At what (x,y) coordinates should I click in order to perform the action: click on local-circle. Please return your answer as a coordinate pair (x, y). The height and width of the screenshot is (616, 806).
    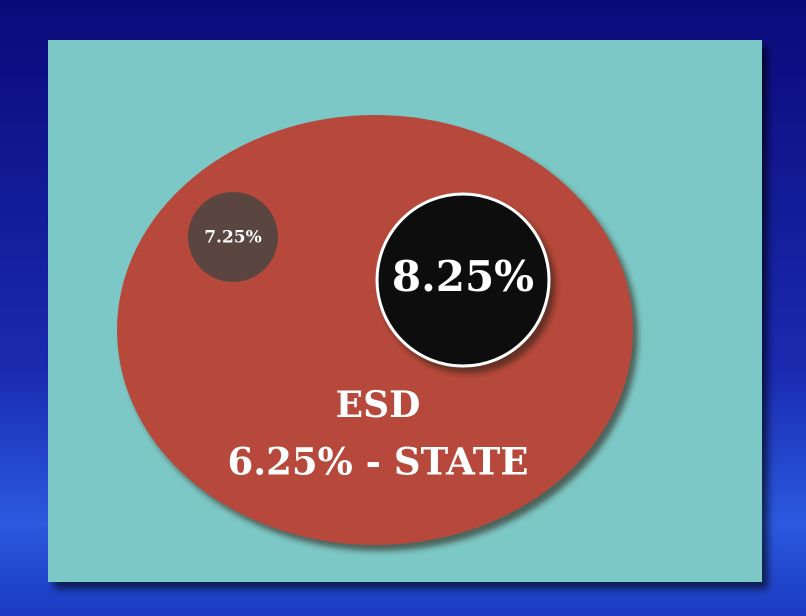
    Looking at the image, I should click on (233, 237).